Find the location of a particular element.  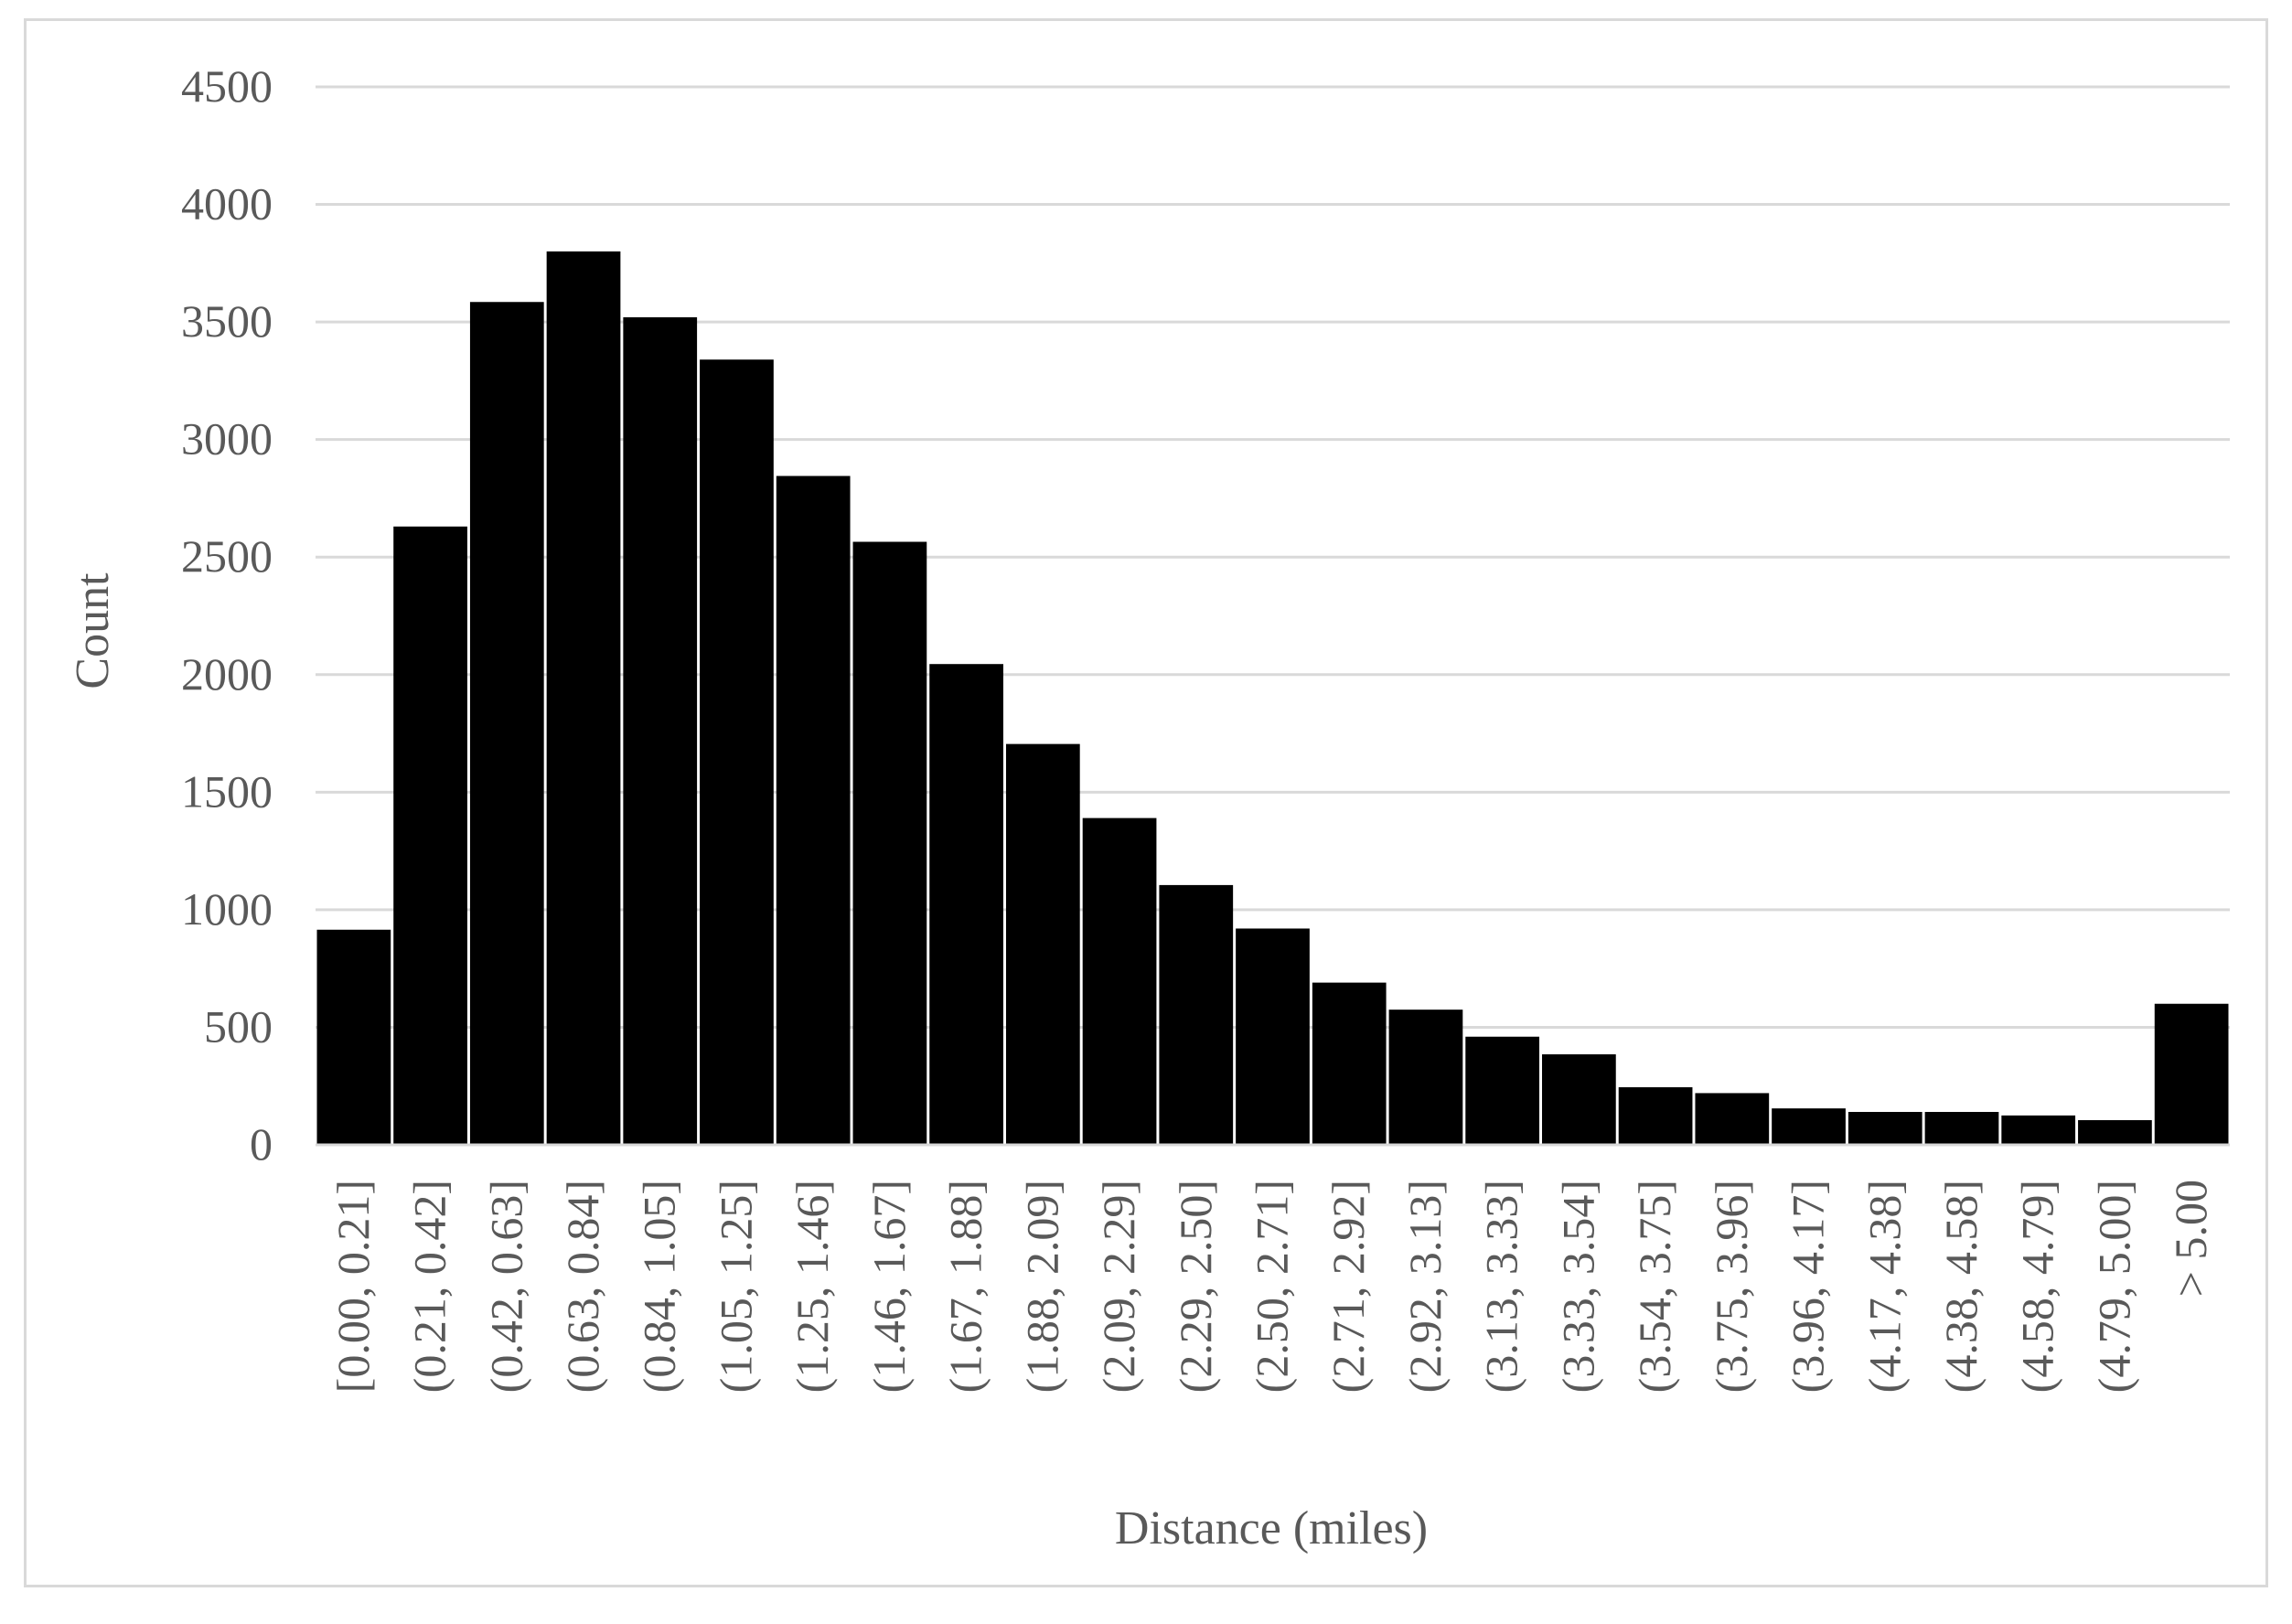

y-tick-label: 500 is located at coordinates (239, 1026).